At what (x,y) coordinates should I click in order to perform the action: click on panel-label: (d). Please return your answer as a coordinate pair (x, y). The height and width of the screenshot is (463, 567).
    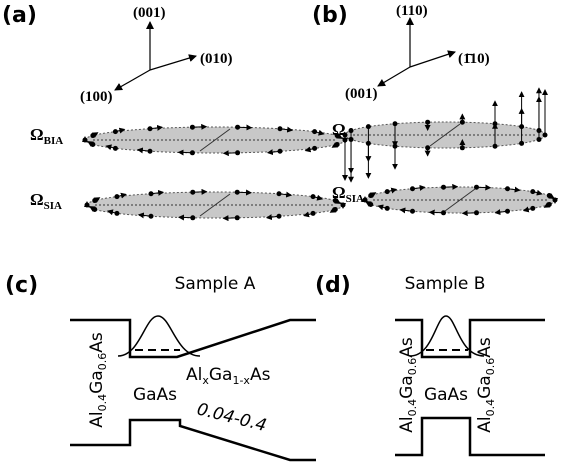
    Looking at the image, I should click on (333, 285).